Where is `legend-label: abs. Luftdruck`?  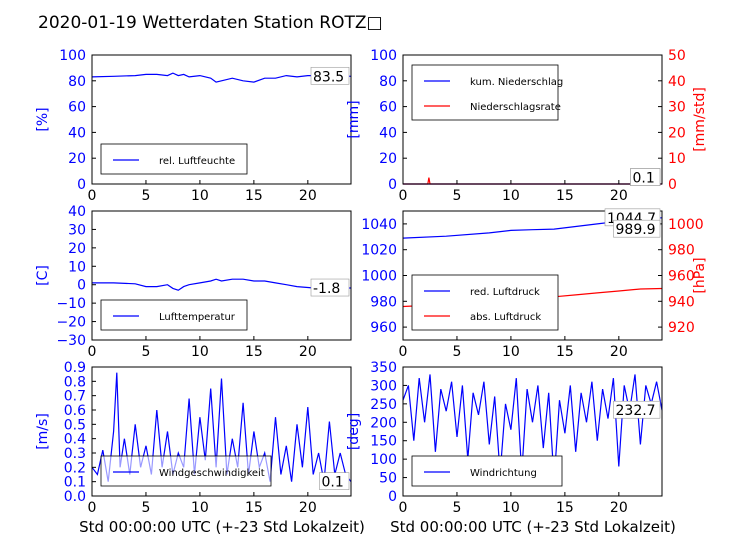 legend-label: abs. Luftdruck is located at coordinates (505, 317).